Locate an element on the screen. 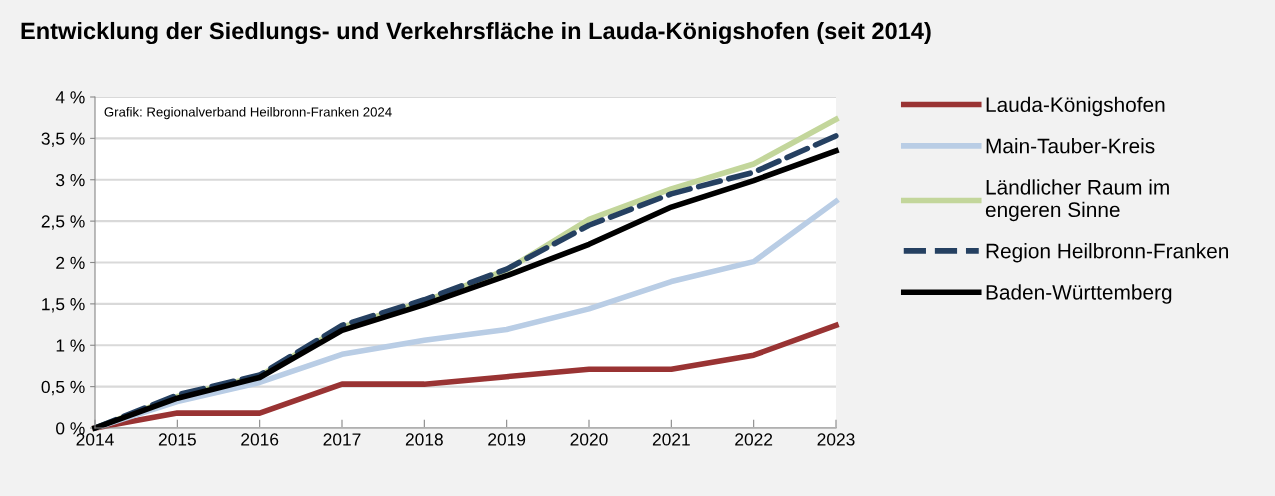 The height and width of the screenshot is (496, 1275). legend-label: Baden-Württemberg is located at coordinates (1079, 294).